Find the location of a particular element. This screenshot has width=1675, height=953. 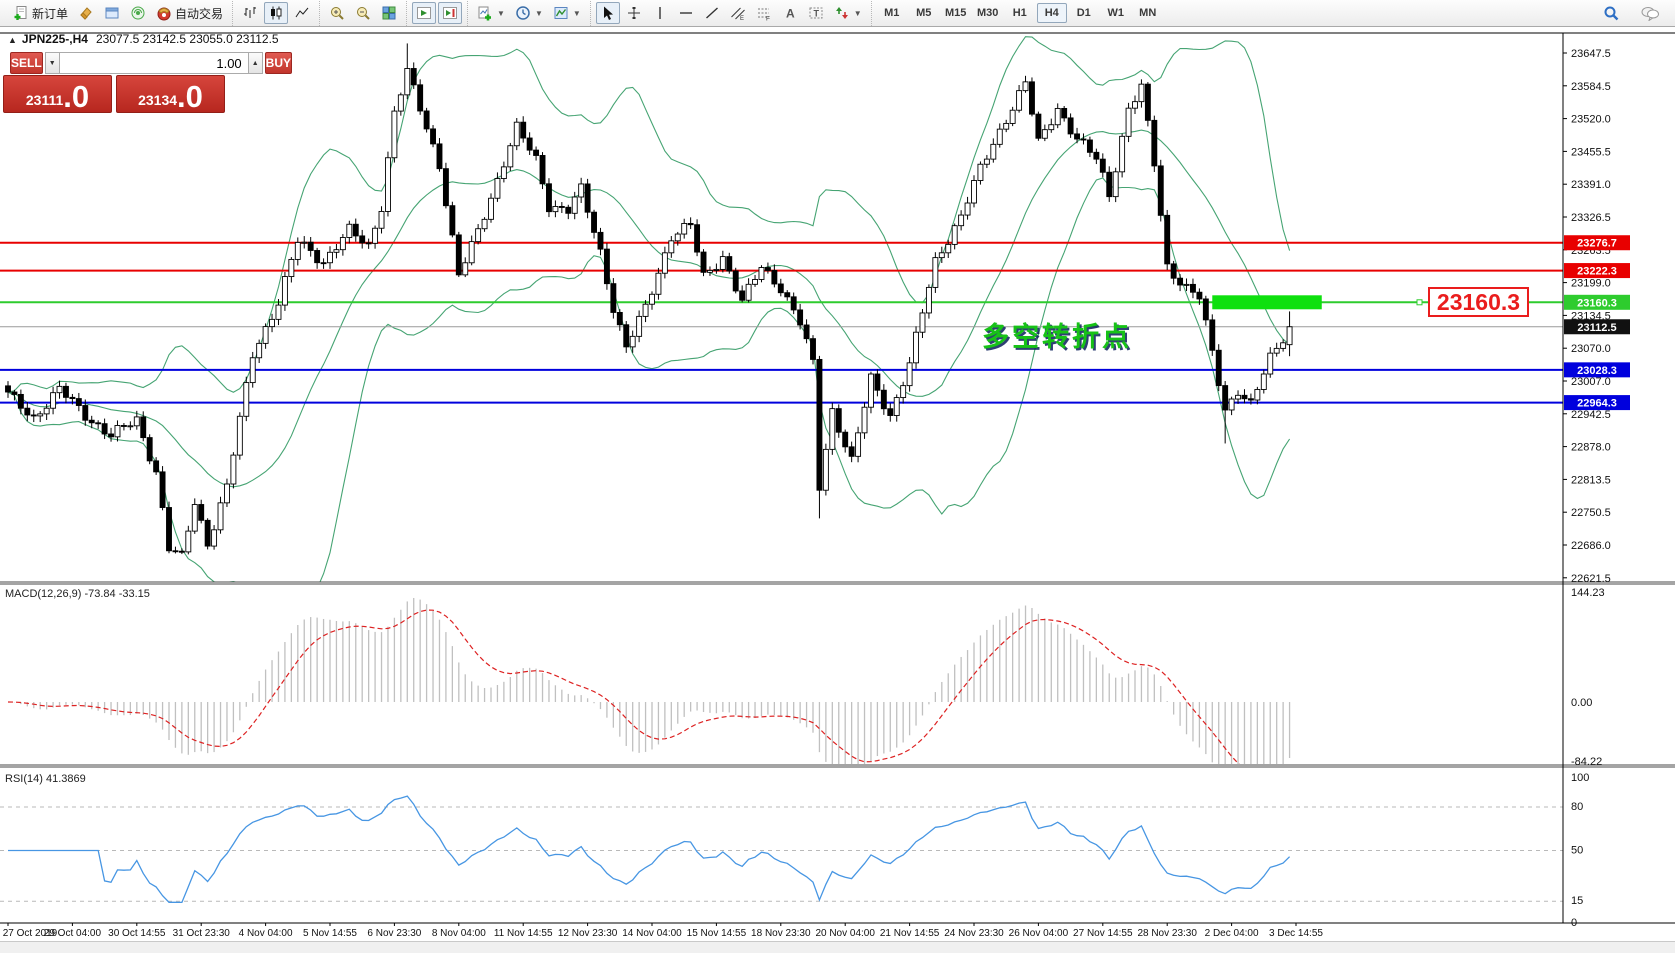

signals-button is located at coordinates (138, 13).